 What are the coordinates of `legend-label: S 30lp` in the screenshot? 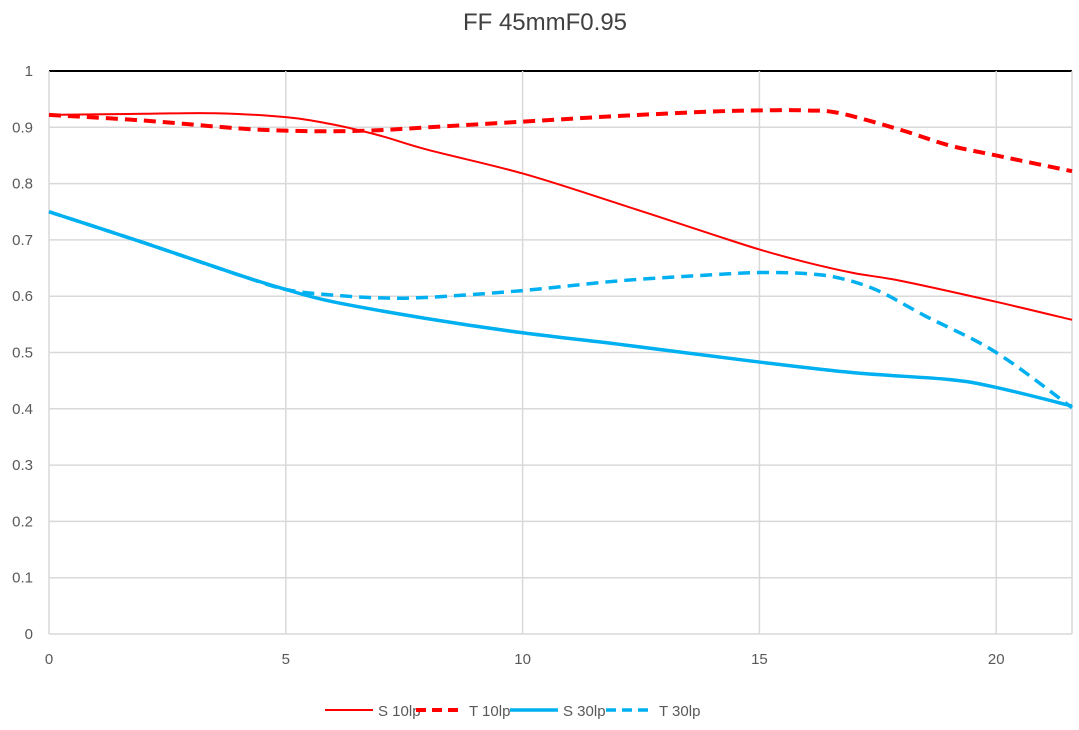 It's located at (584, 711).